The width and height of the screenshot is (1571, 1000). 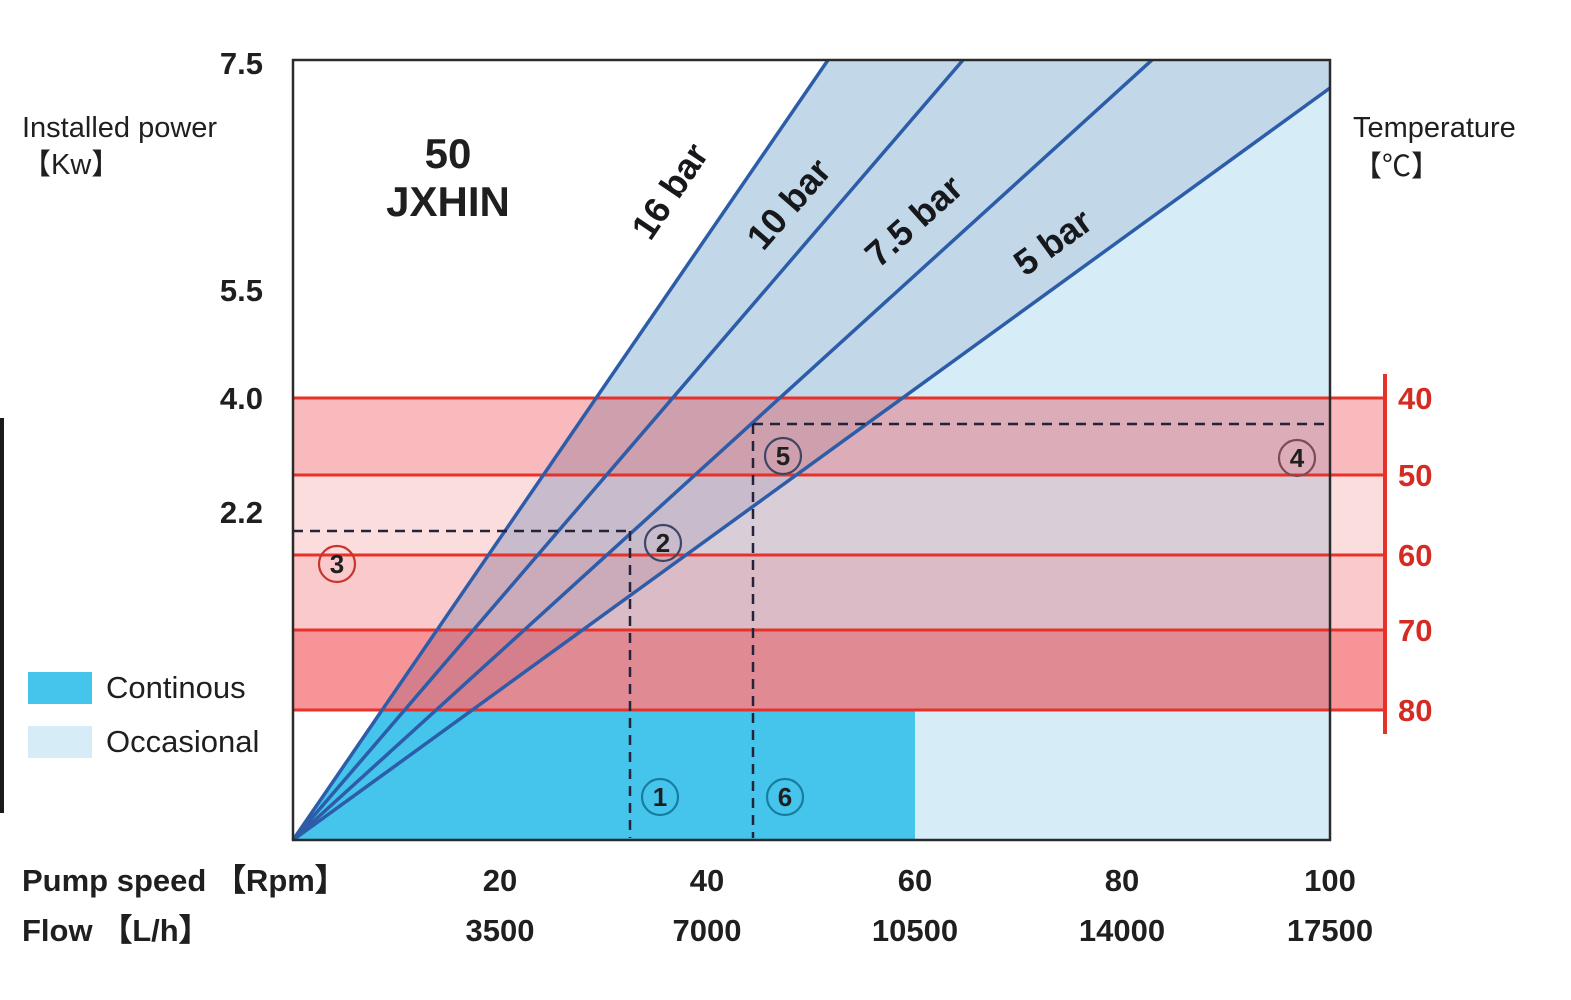 What do you see at coordinates (60, 742) in the screenshot?
I see `legend-swatch-occasional` at bounding box center [60, 742].